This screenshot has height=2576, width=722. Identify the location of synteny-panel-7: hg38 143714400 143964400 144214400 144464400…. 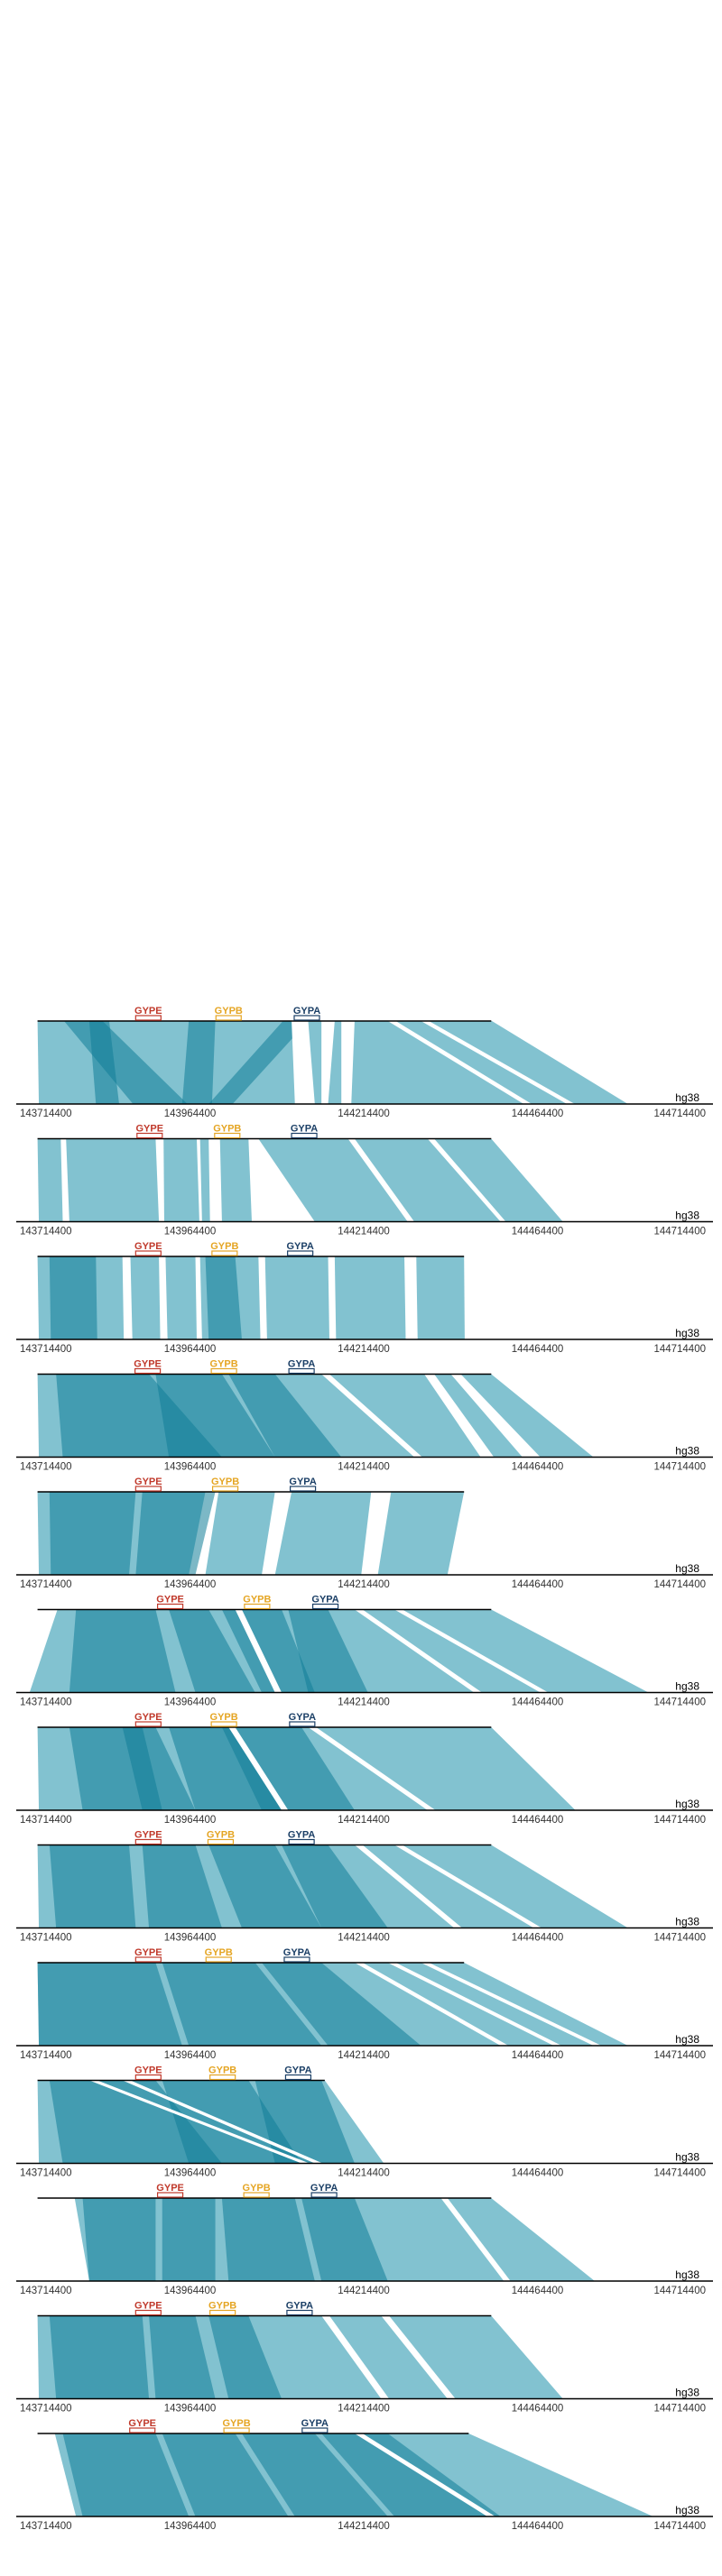
(364, 1769).